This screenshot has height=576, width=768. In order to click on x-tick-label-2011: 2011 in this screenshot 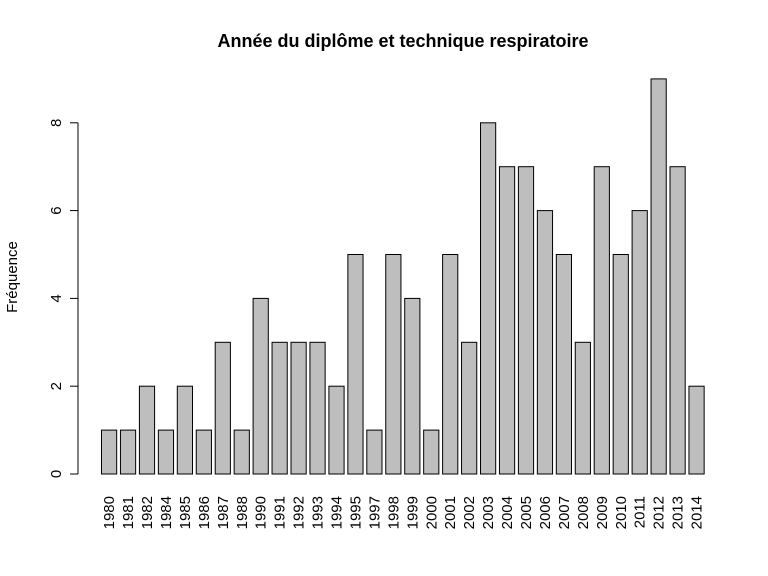, I will do `click(640, 512)`.